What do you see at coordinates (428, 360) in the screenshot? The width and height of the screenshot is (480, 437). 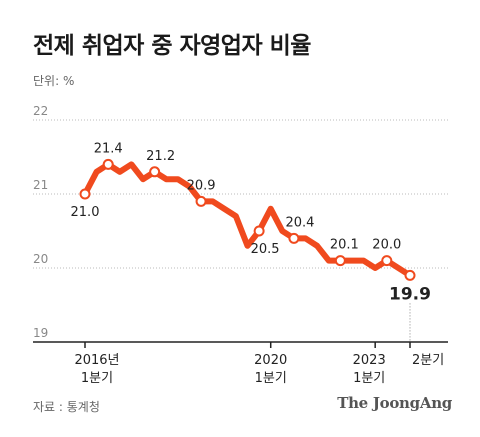 I see `x-tick-label: 2분기` at bounding box center [428, 360].